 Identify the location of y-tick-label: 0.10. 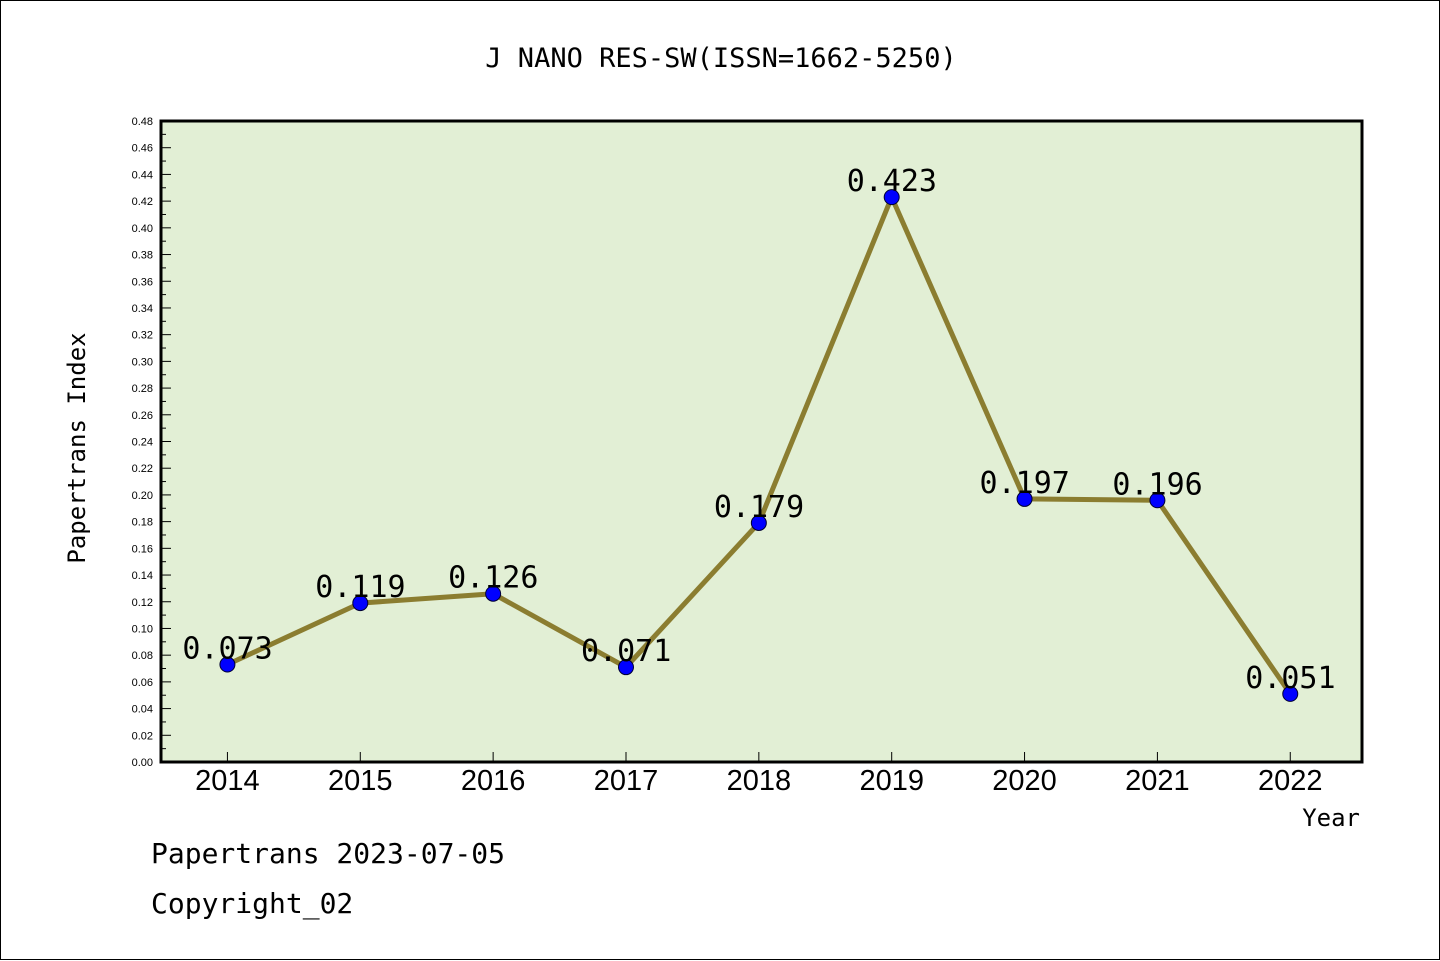
(142, 629).